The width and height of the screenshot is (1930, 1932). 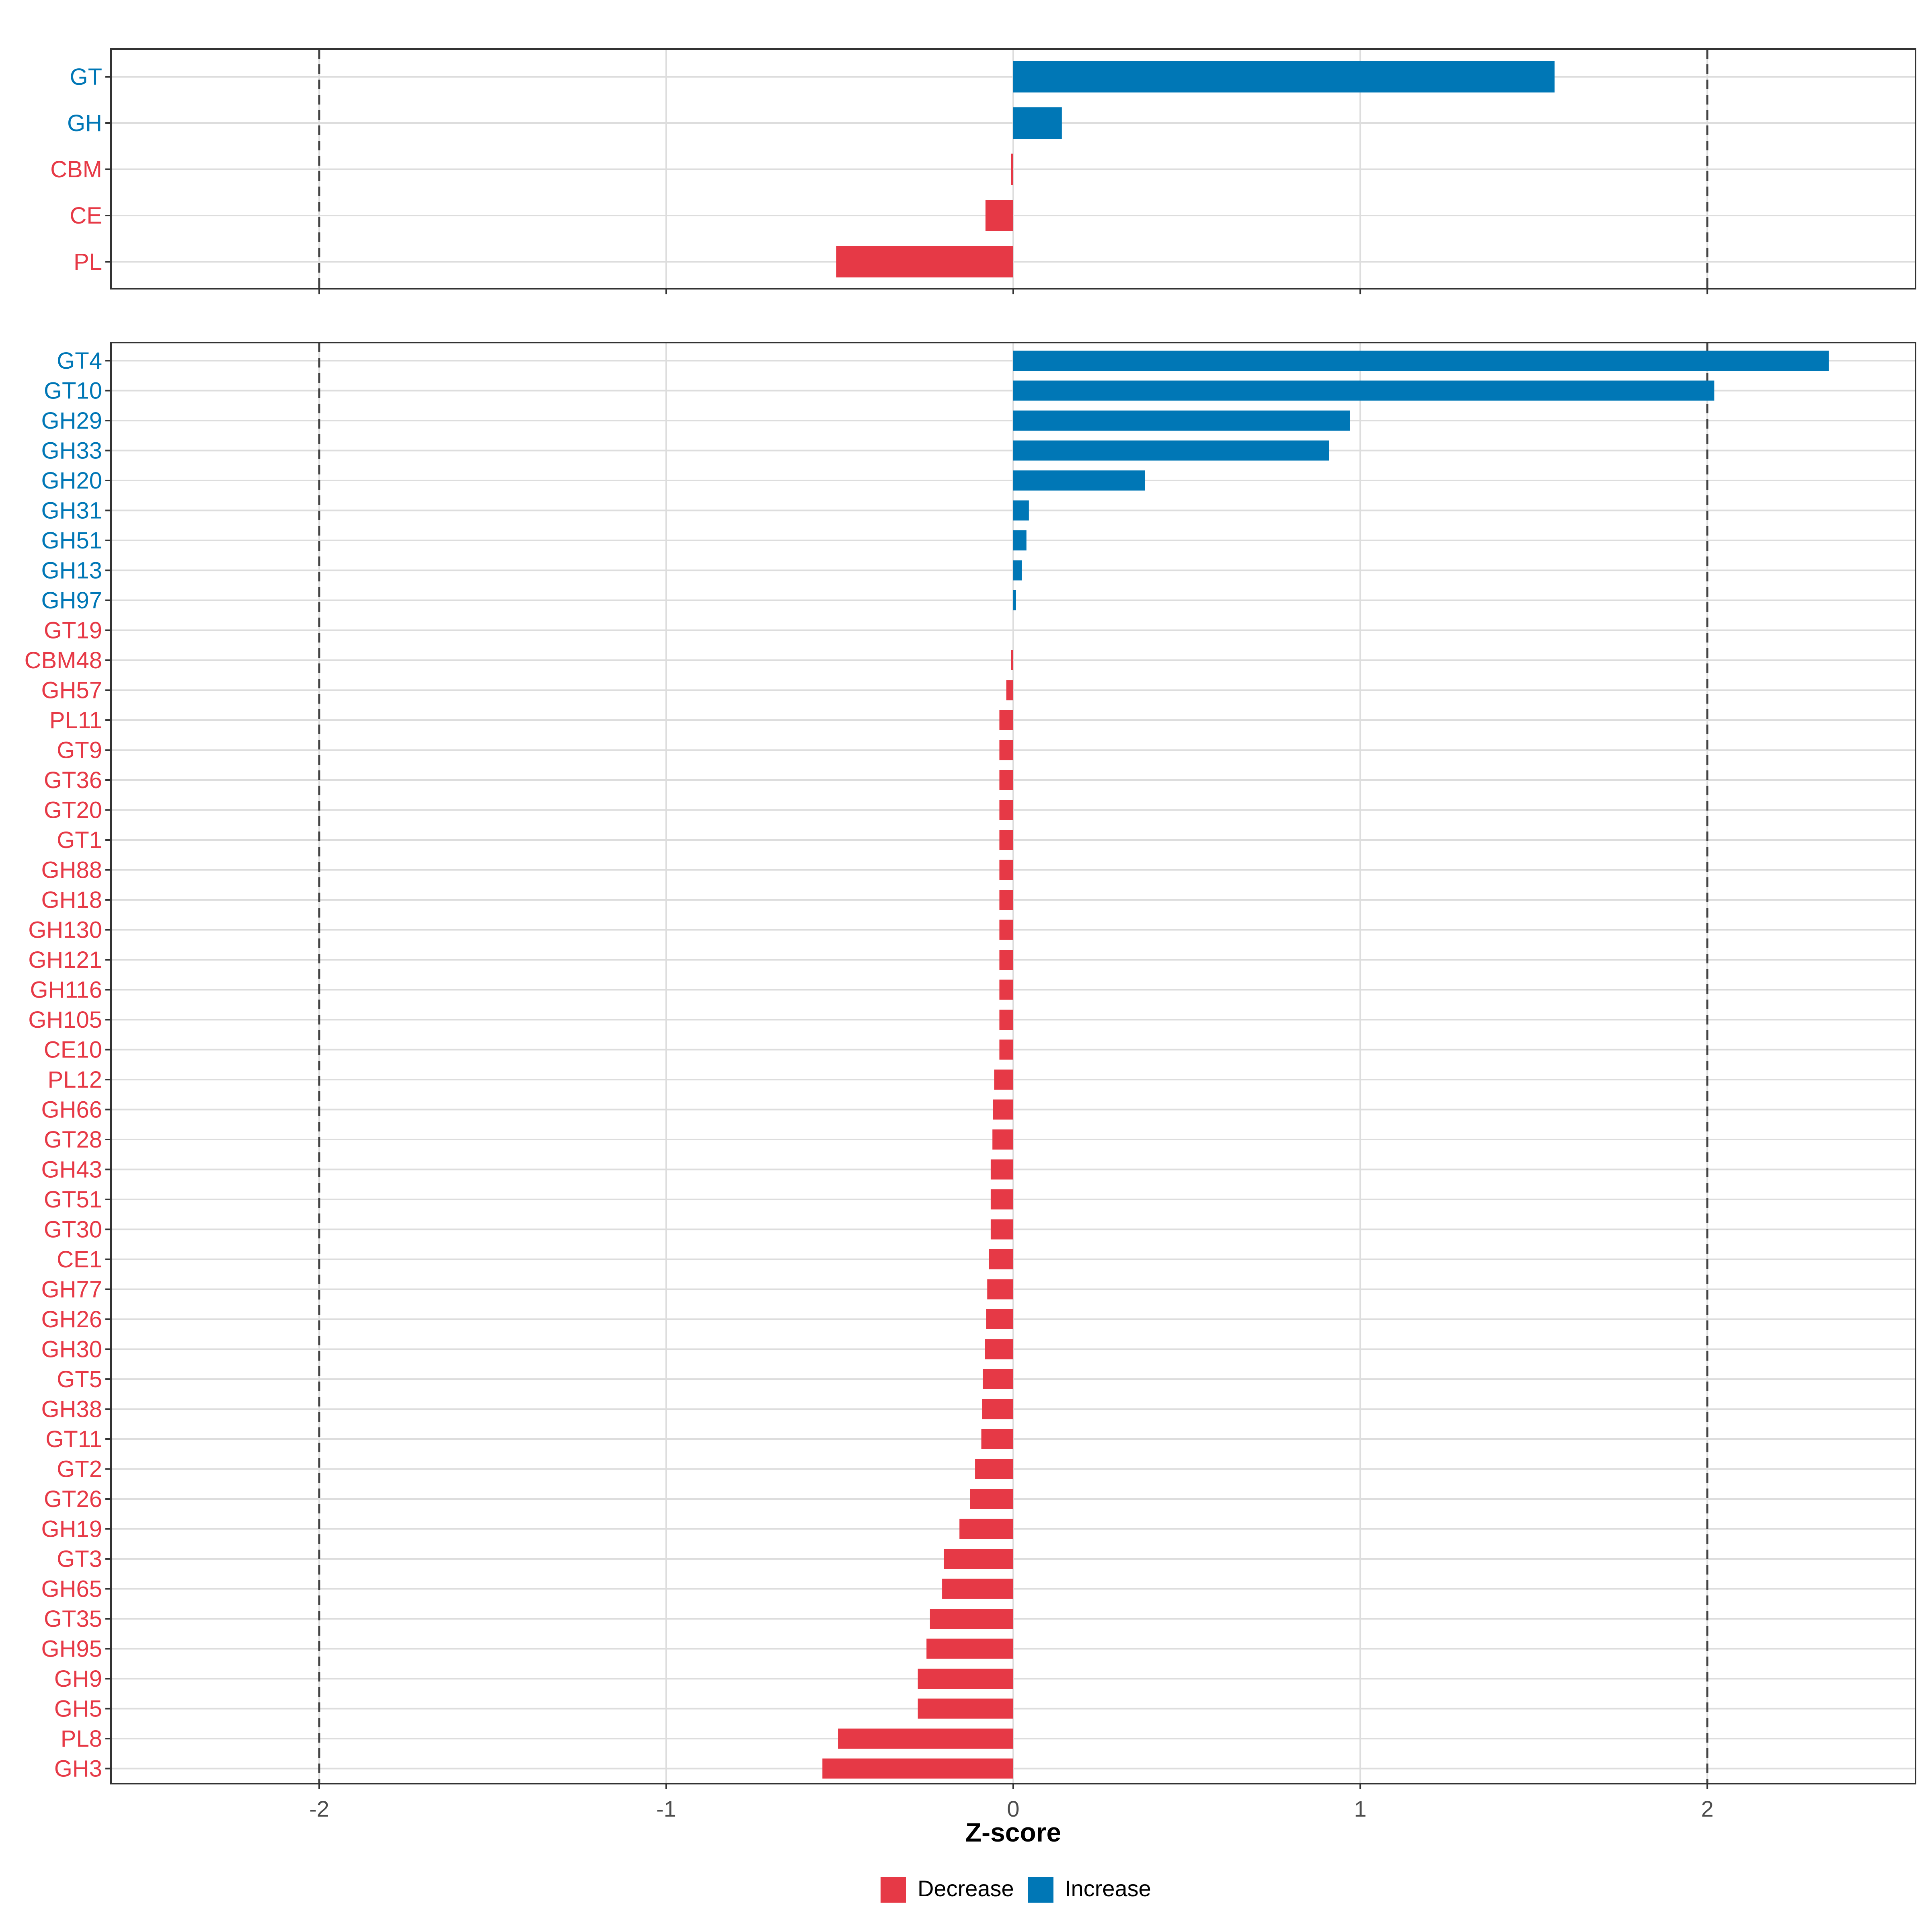 I want to click on bar-gh5, so click(x=966, y=1708).